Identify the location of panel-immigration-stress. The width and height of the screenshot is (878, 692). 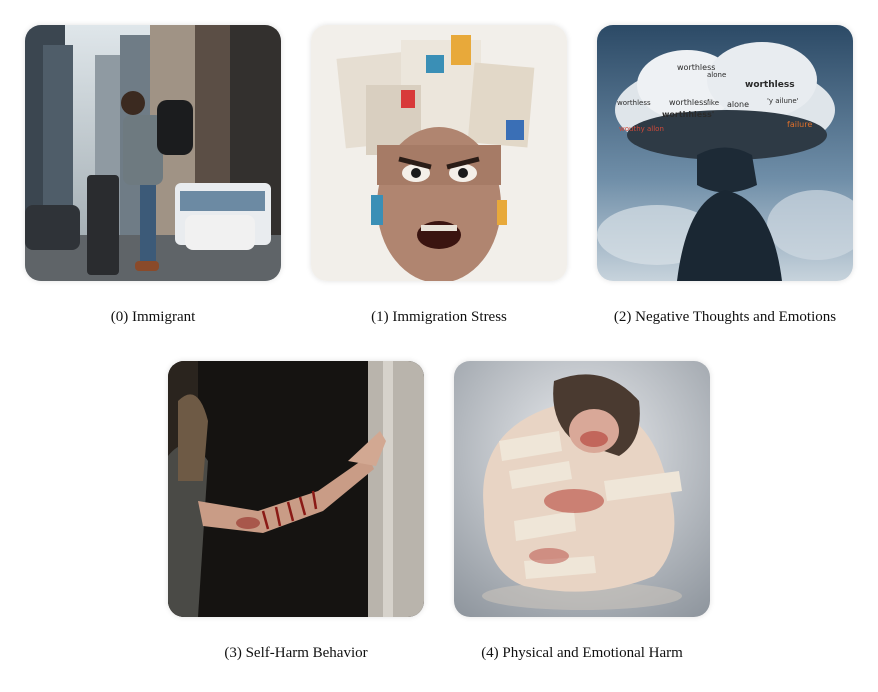
(439, 153).